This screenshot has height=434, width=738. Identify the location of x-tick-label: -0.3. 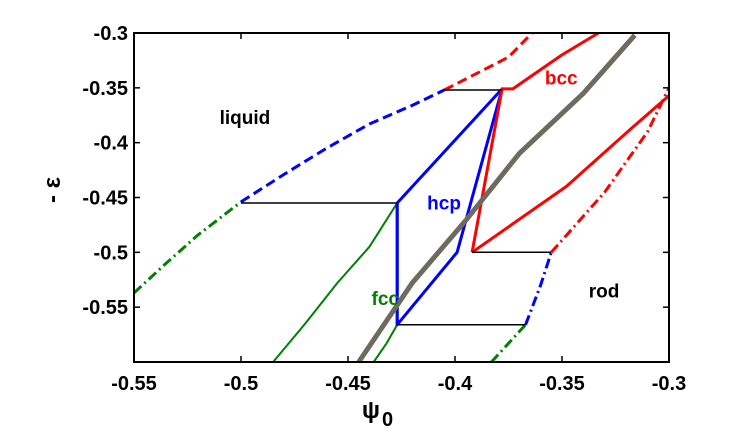
(669, 384).